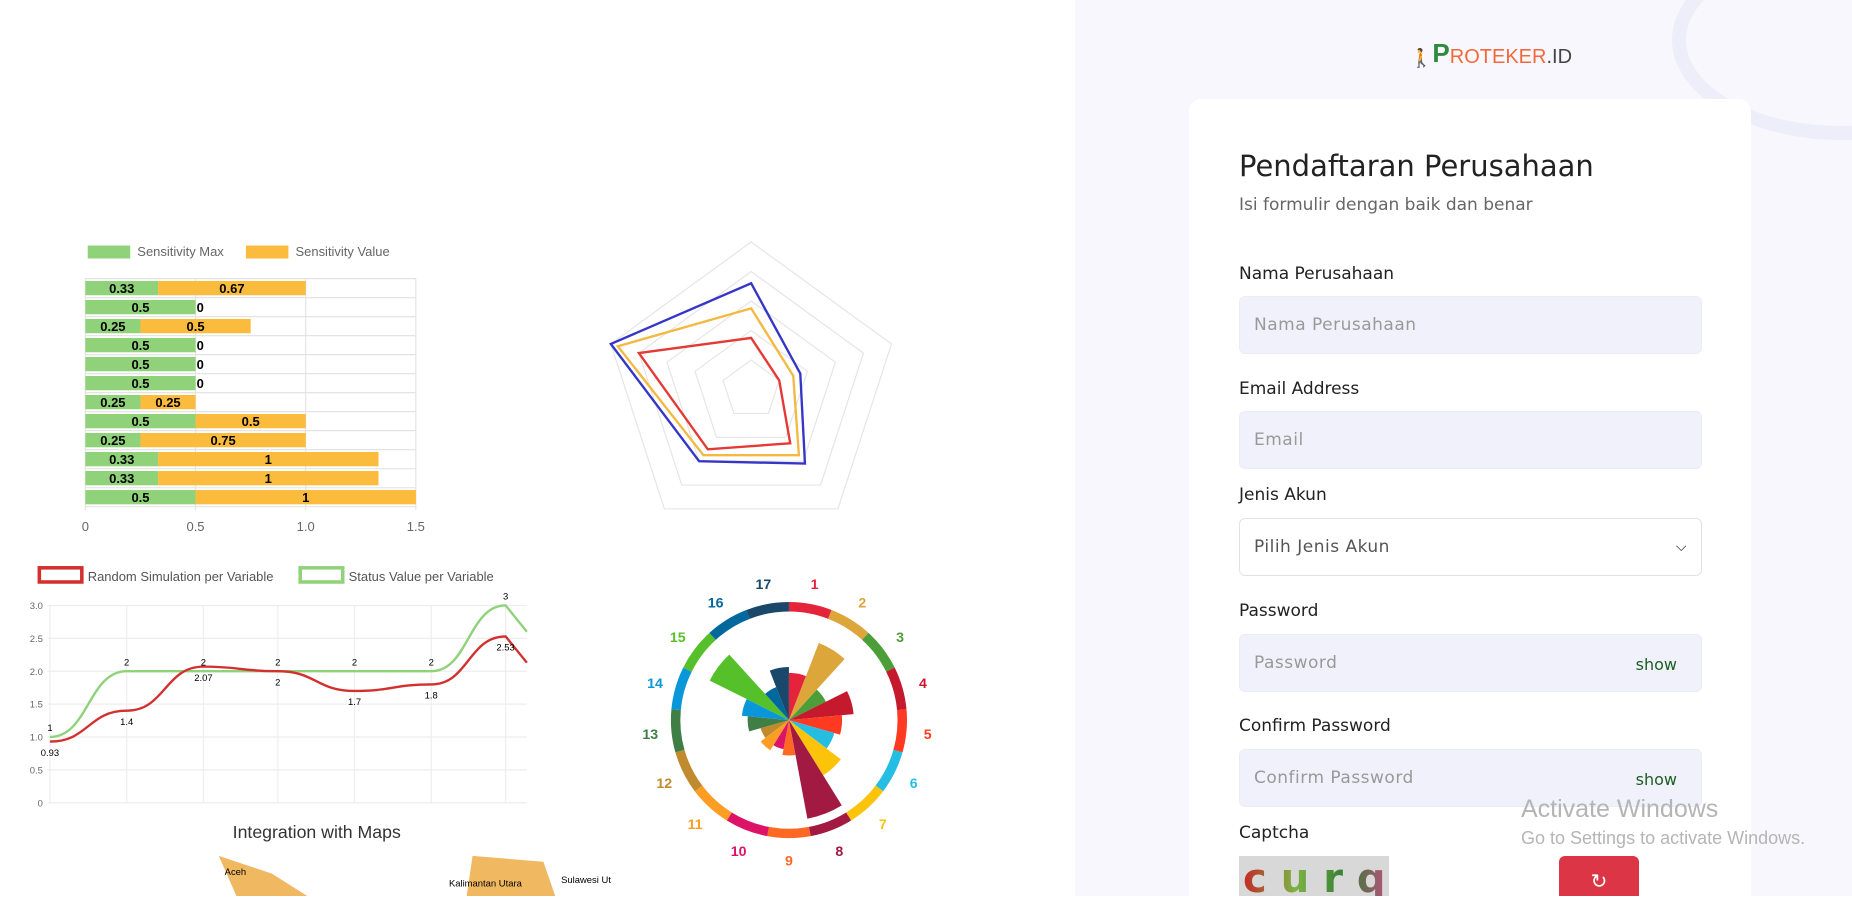  Describe the element at coordinates (763, 585) in the screenshot. I see `sdg-number: 17` at that location.